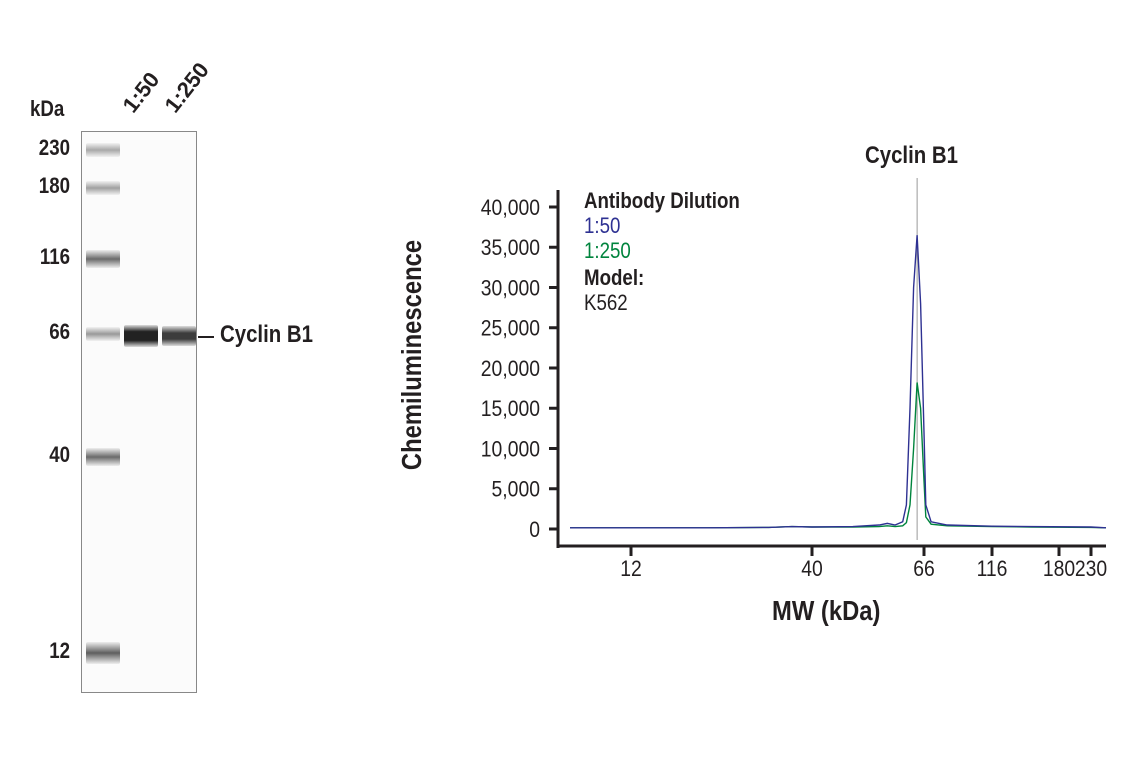  Describe the element at coordinates (631, 569) in the screenshot. I see `x-tick-label: 12` at that location.